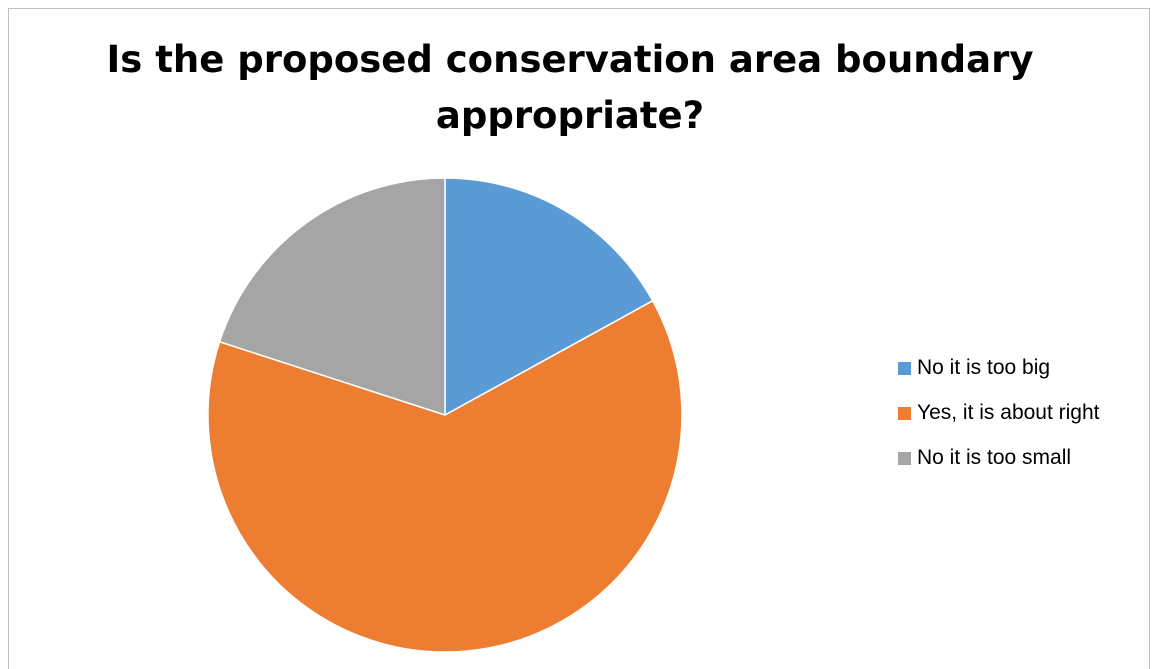 This screenshot has width=1152, height=669. I want to click on legend-item-no-it-is-too-small: No it is too small, so click(999, 458).